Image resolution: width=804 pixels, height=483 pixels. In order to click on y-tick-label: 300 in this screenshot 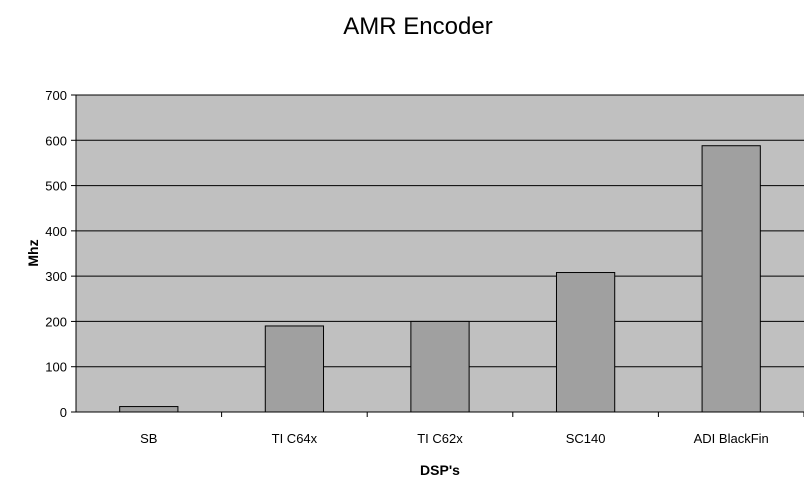, I will do `click(56, 276)`.